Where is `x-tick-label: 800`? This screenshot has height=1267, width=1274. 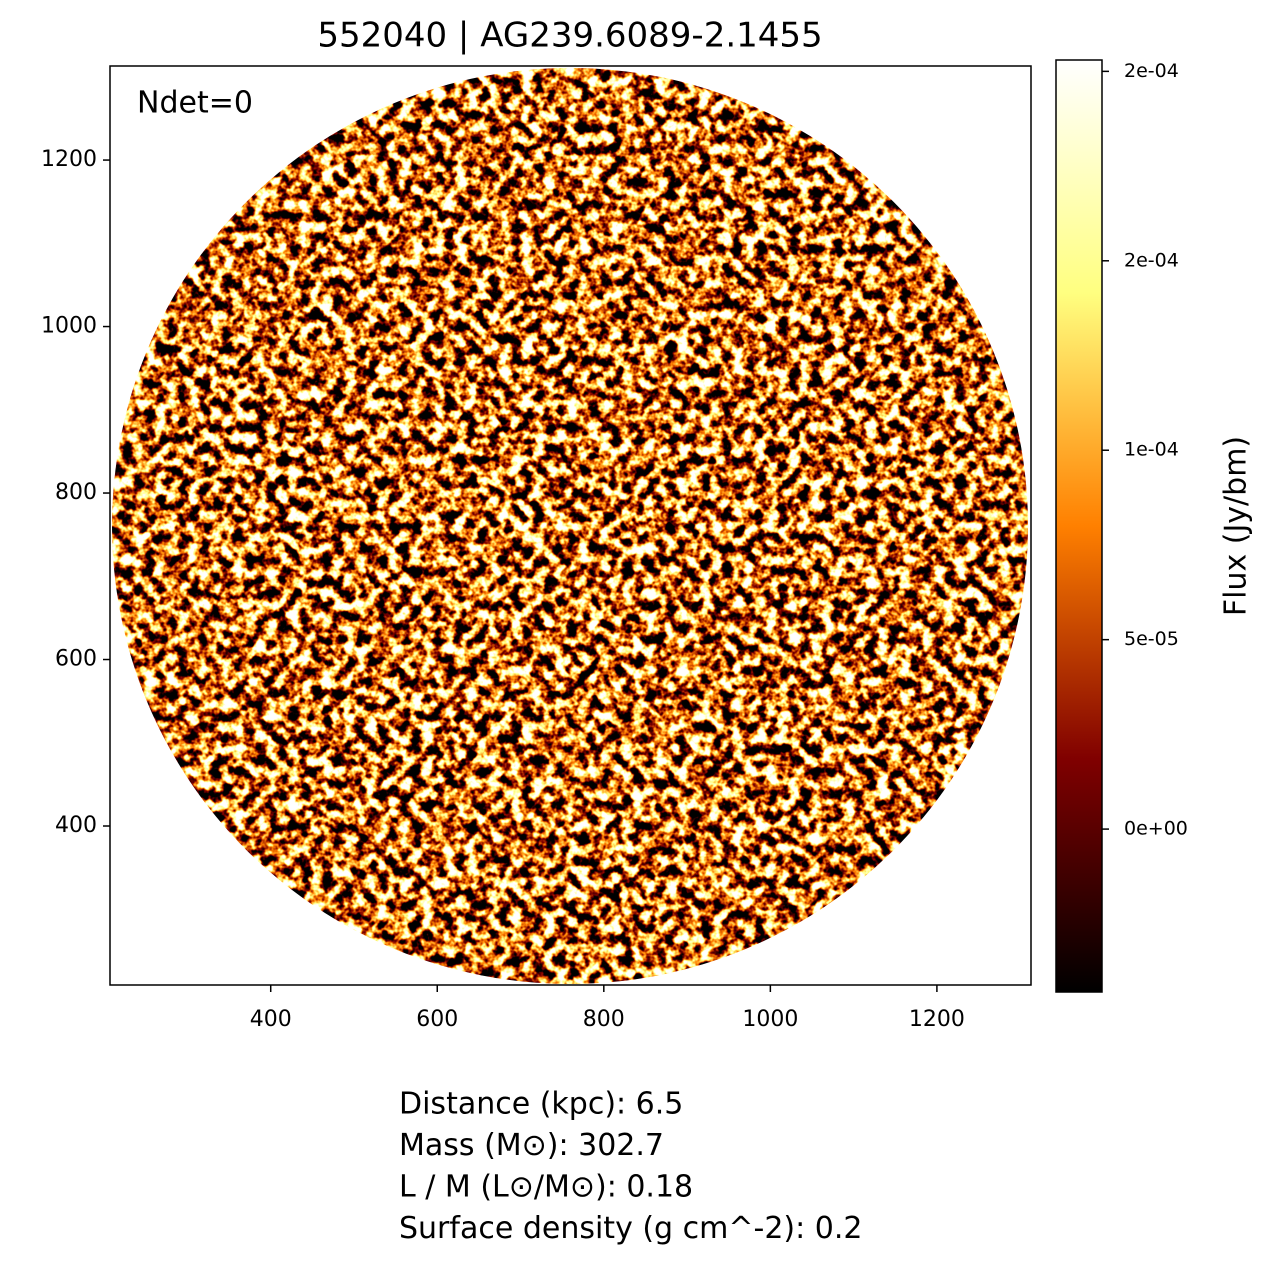 x-tick-label: 800 is located at coordinates (604, 1019).